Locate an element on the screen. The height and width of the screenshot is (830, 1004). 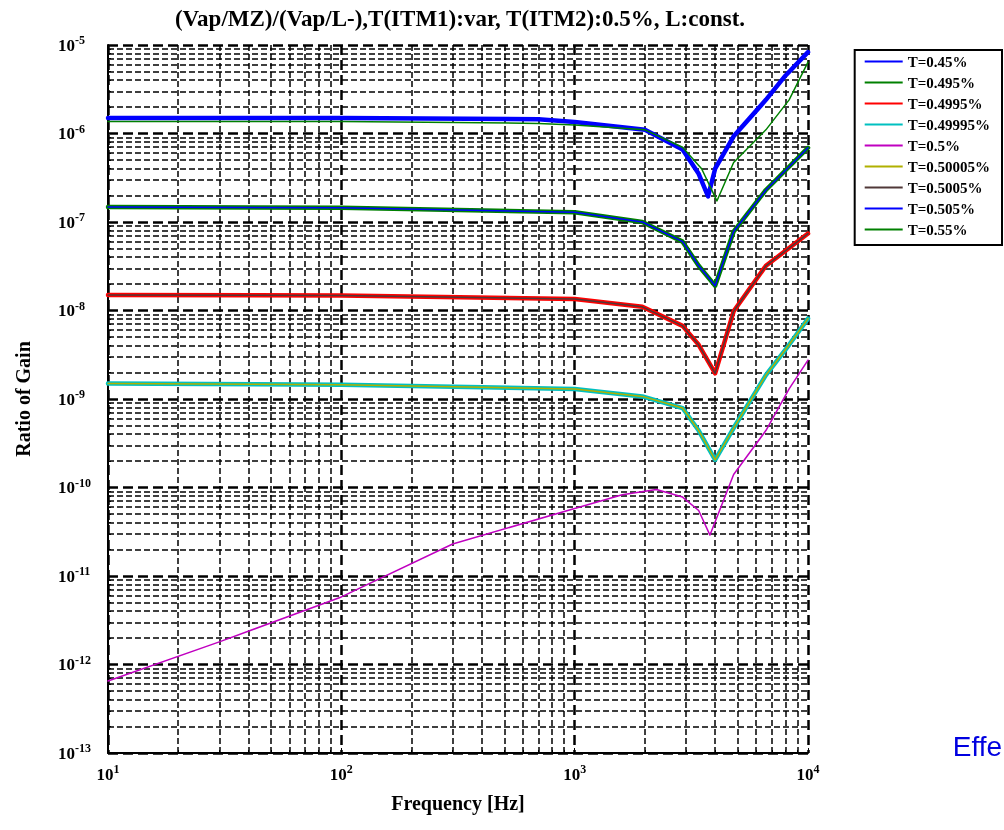
legend-label: T=0.55% is located at coordinates (937, 229).